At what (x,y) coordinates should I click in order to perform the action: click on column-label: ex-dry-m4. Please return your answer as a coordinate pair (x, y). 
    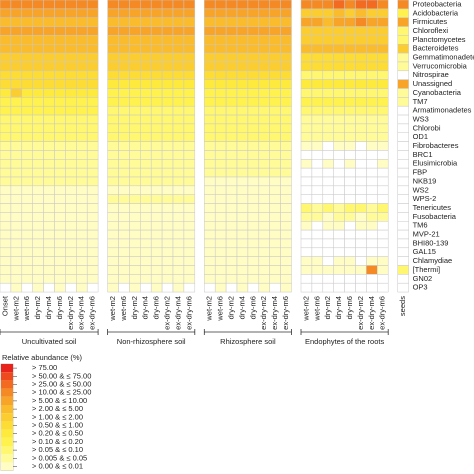
    Looking at the image, I should click on (371, 313).